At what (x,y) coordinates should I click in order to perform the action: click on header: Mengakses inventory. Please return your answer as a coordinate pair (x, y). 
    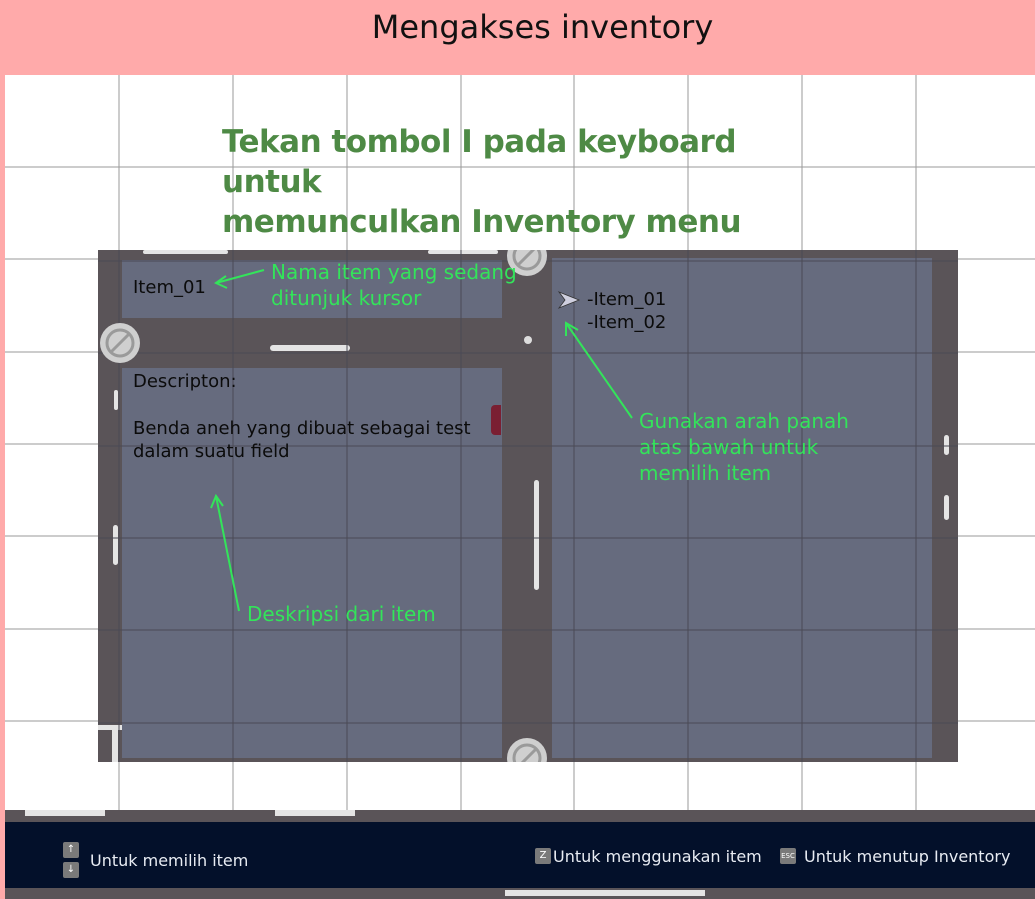
    Looking at the image, I should click on (517, 37).